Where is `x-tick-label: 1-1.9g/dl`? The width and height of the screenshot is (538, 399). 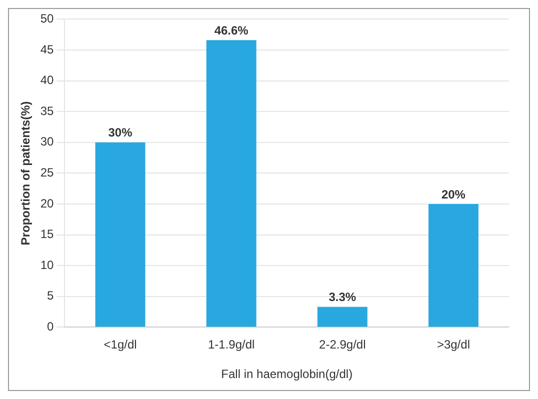 x-tick-label: 1-1.9g/dl is located at coordinates (231, 345).